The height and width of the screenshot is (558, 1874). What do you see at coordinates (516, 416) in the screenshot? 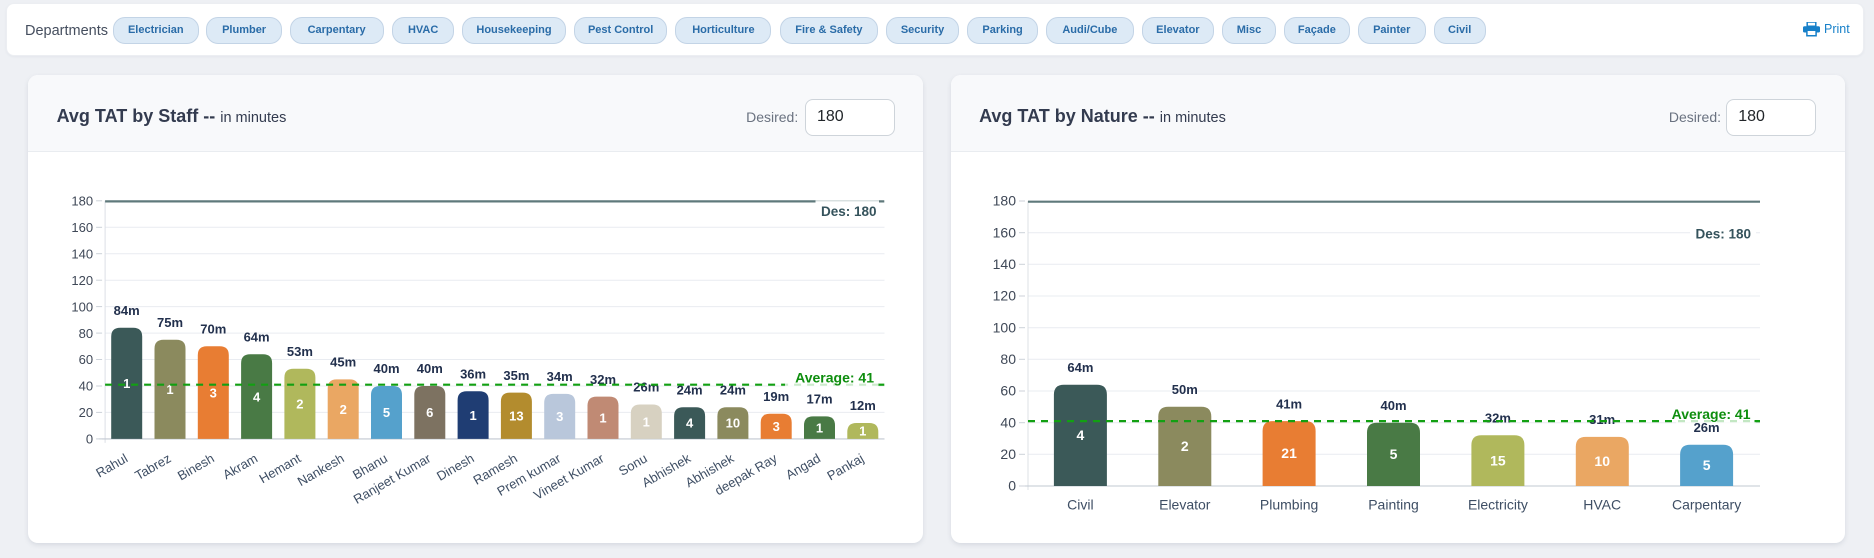
I see `svg-text: 13` at bounding box center [516, 416].